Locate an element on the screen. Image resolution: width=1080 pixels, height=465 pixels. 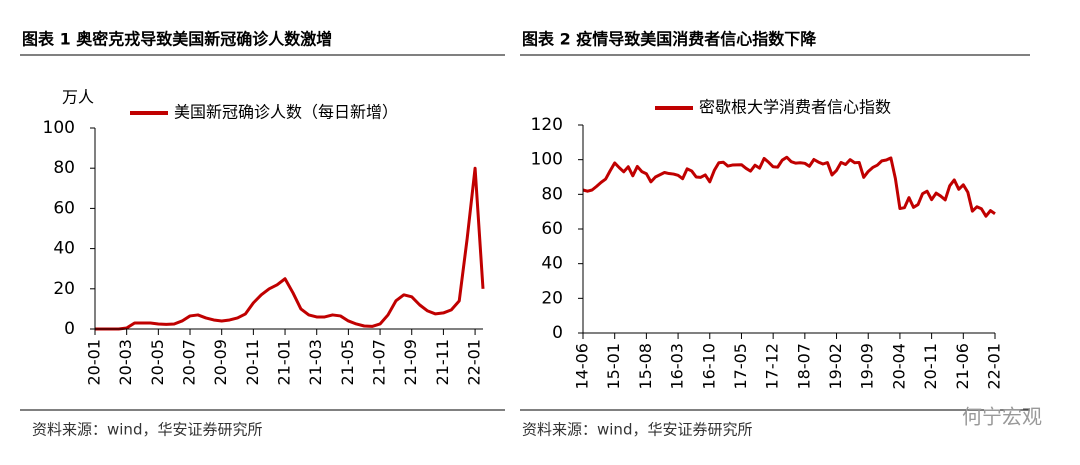
x-tick-label: 14-06 is located at coordinates (582, 366).